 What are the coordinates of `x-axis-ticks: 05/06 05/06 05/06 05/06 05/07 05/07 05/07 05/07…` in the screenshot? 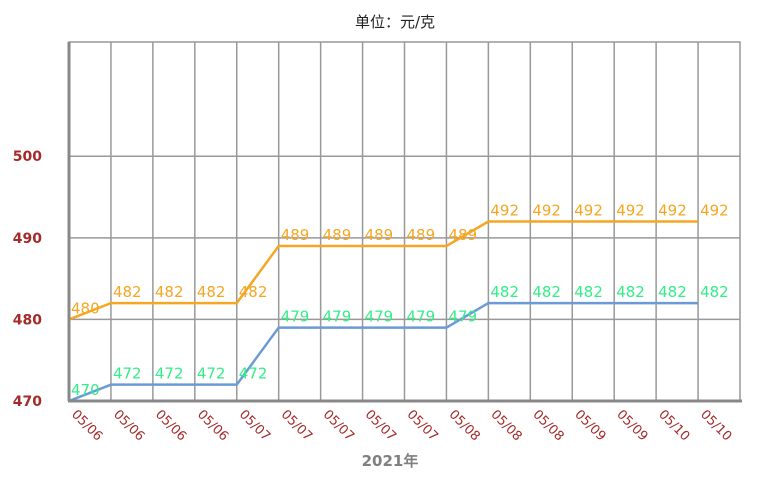 It's located at (401, 425).